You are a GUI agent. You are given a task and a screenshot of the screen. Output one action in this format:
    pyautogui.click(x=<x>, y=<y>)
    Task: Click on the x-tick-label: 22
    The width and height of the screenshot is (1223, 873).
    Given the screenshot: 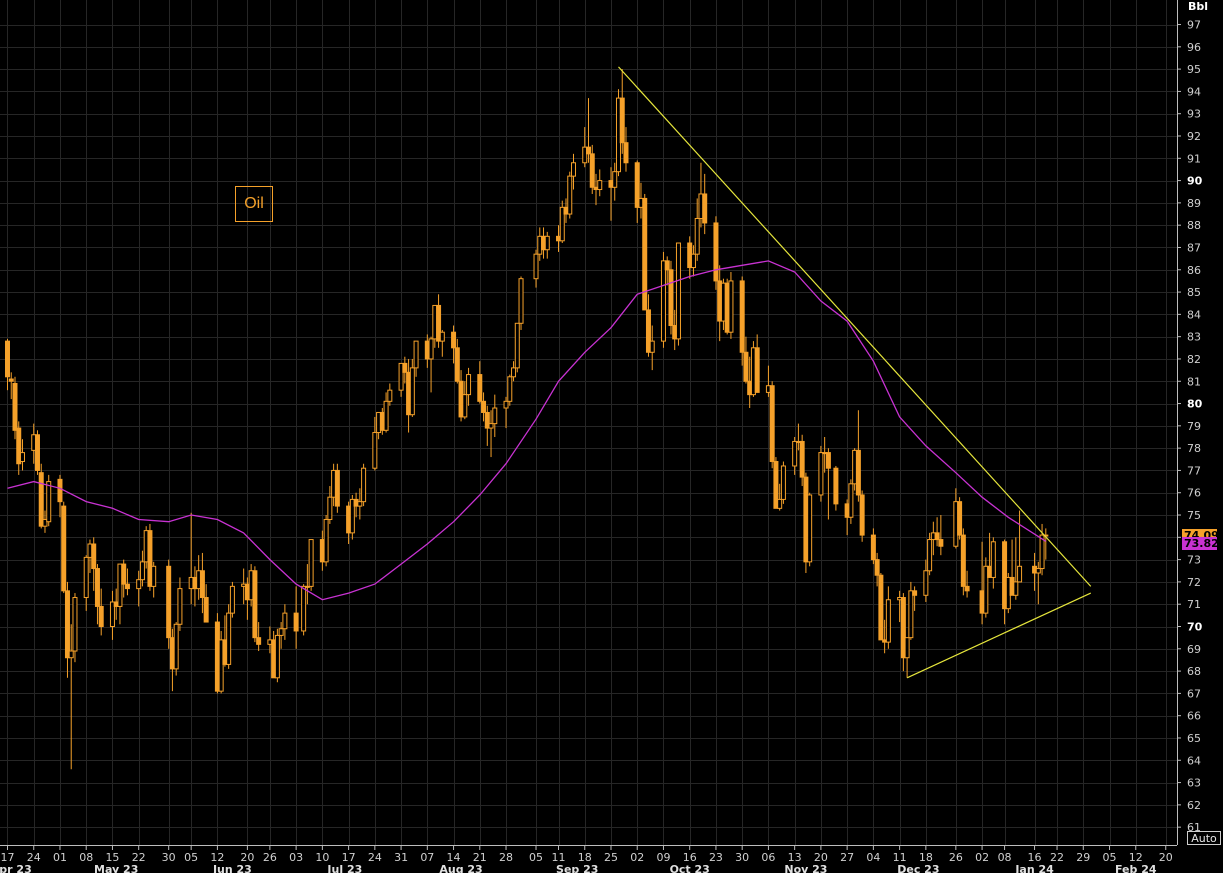 What is the action you would take?
    pyautogui.click(x=1057, y=857)
    